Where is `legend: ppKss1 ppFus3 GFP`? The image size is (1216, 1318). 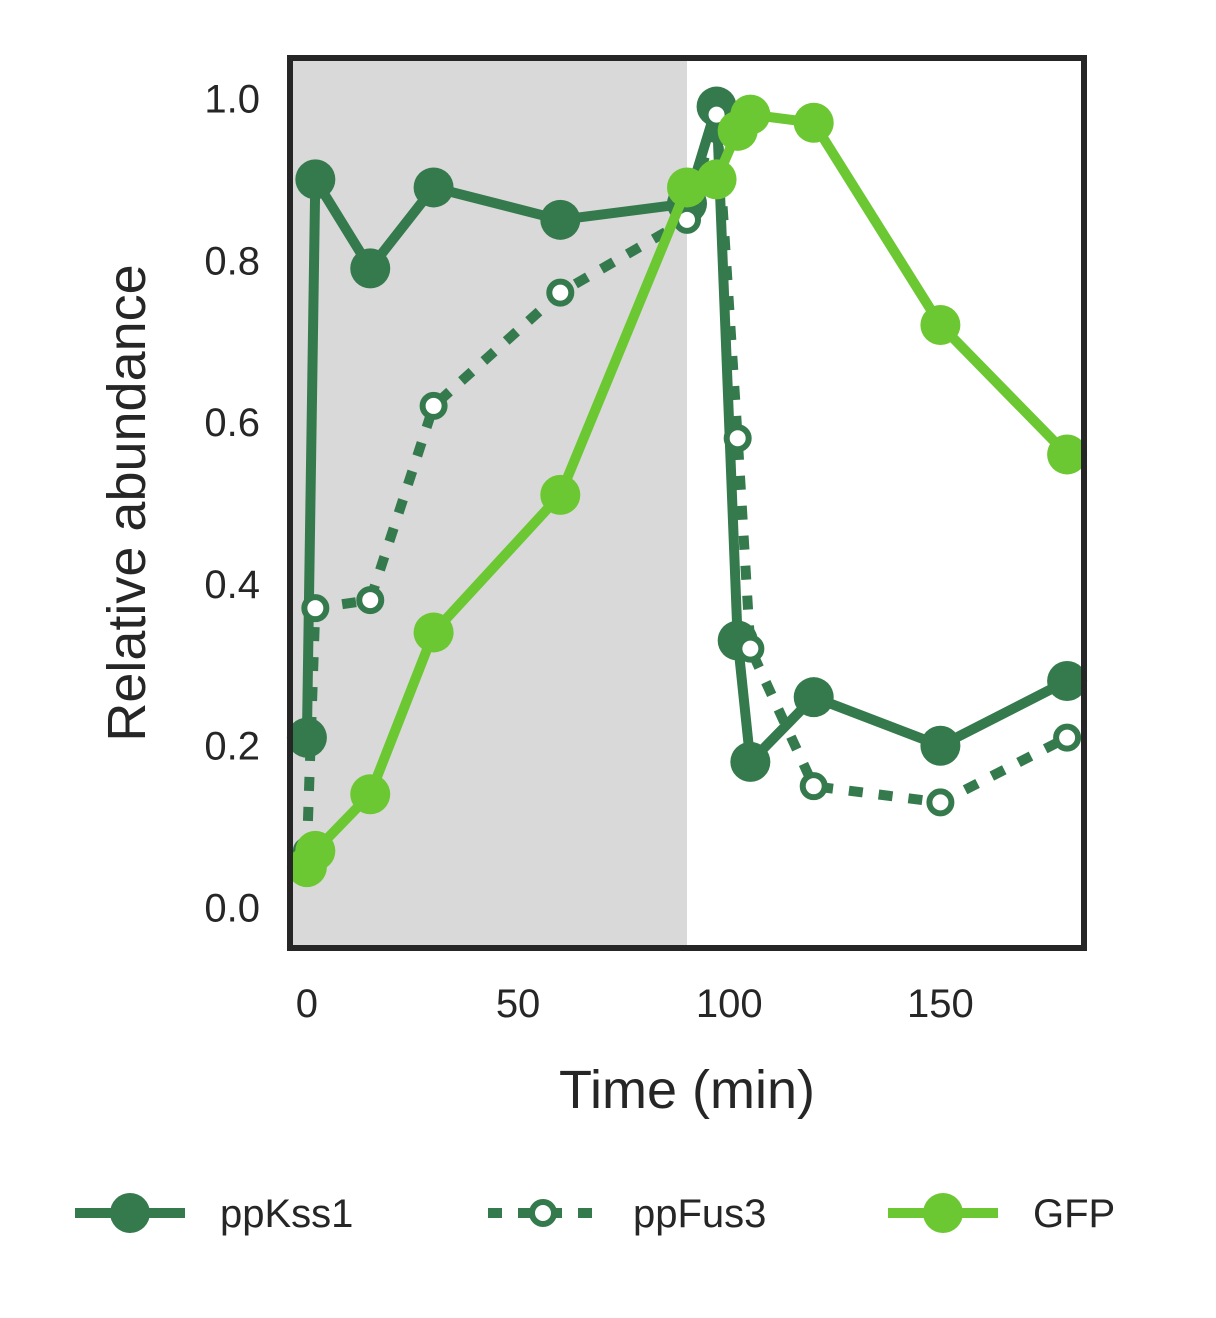 legend: ppKss1 ppFus3 GFP is located at coordinates (595, 1214).